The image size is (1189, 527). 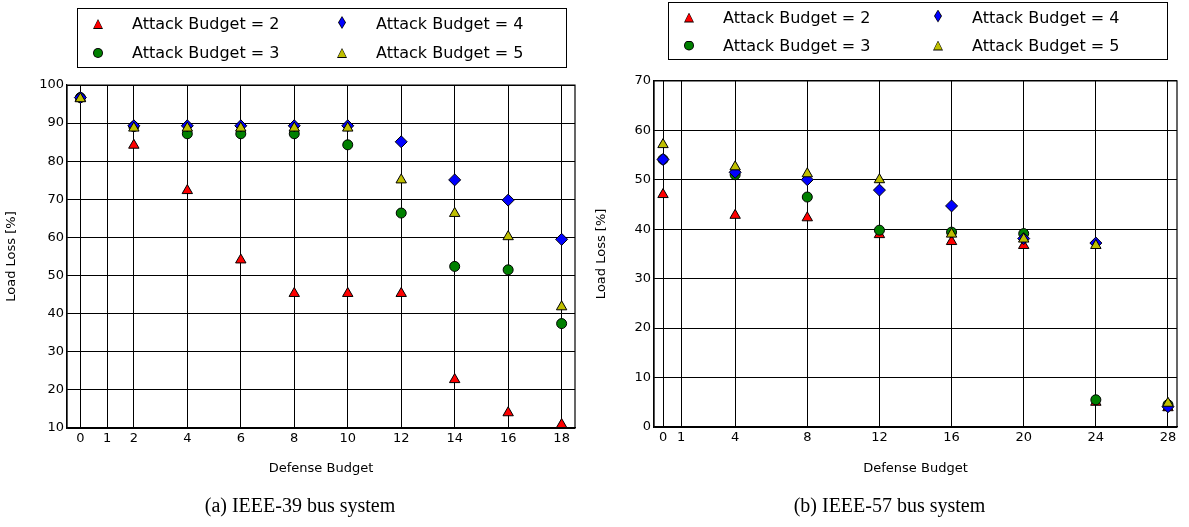 I want to click on y-tick-label: 90, so click(x=55, y=122).